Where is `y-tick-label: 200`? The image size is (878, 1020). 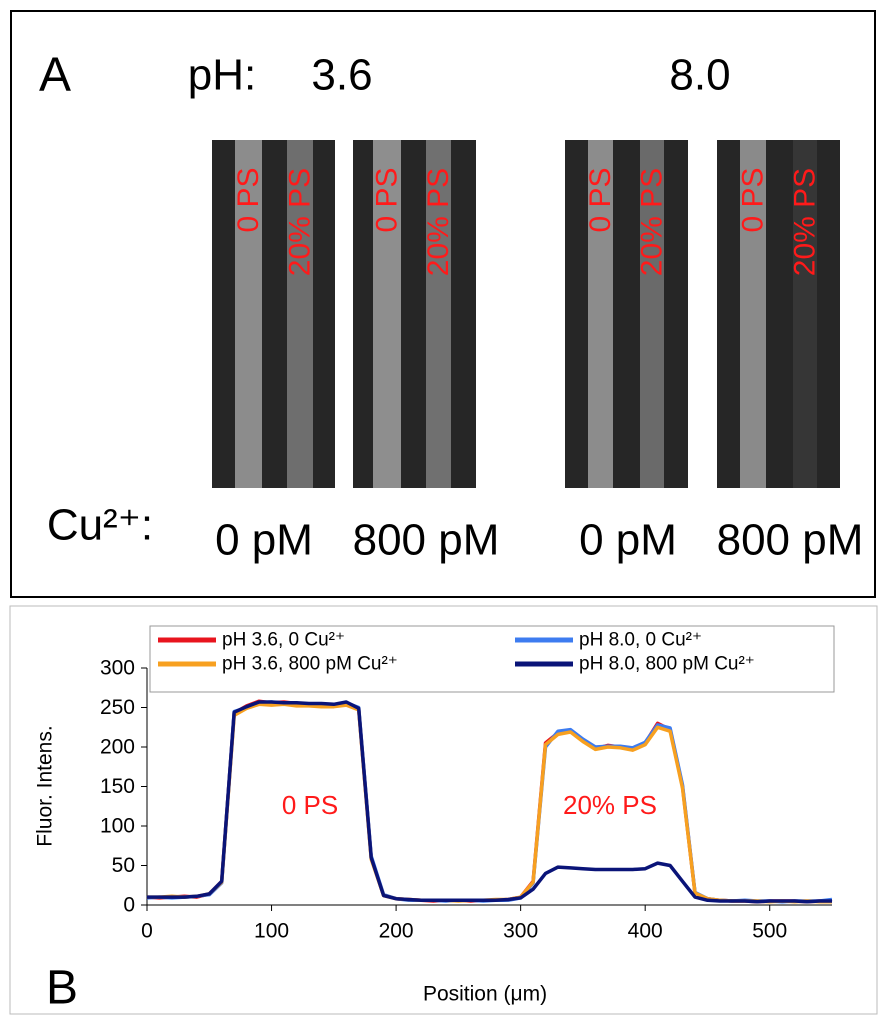
y-tick-label: 200 is located at coordinates (117, 747).